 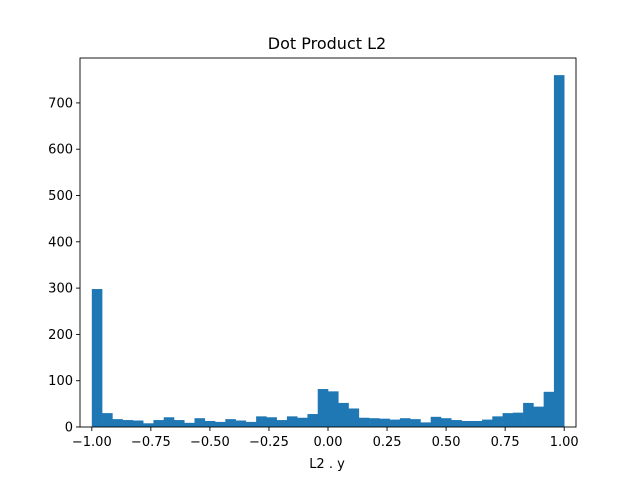 I want to click on y-tick-label: 0, so click(x=69, y=428).